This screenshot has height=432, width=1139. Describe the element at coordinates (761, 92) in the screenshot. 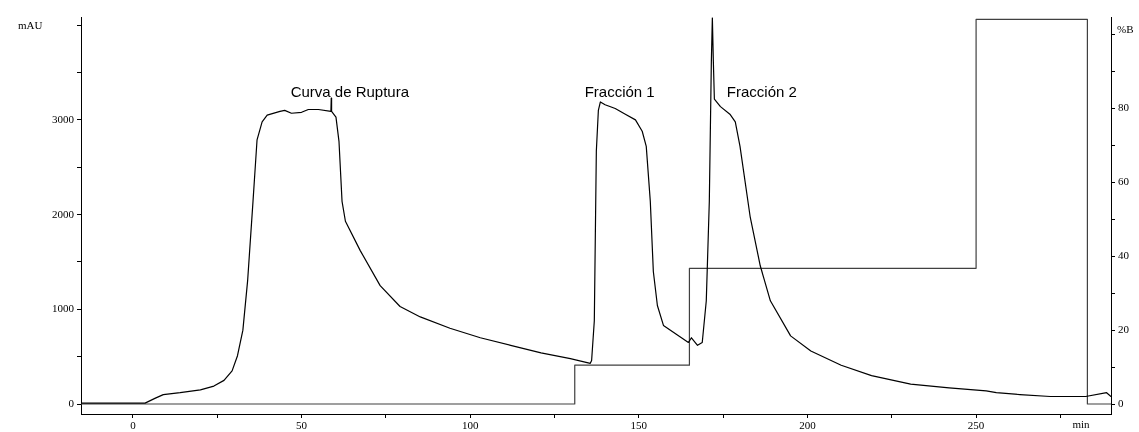

I see `annotation: Fracción 2` at that location.